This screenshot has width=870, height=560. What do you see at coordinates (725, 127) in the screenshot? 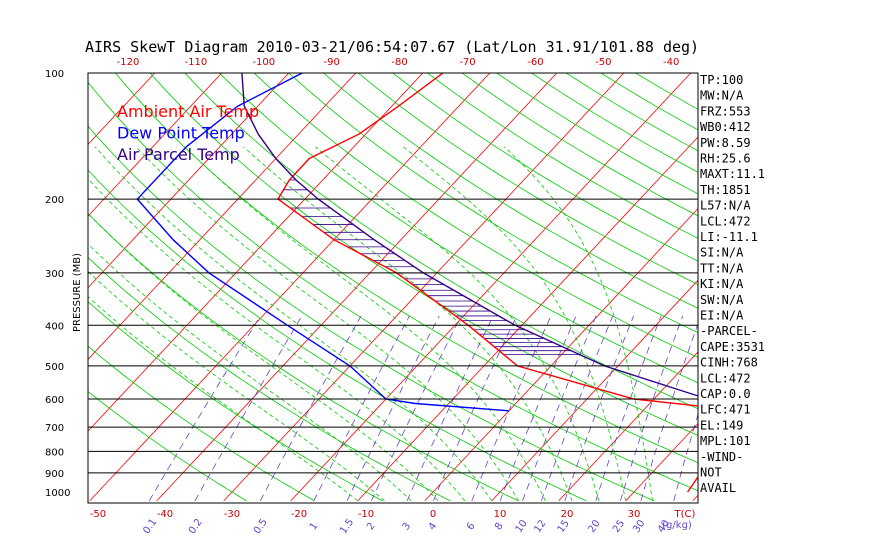
I see `sidebar-index: WB0:412` at bounding box center [725, 127].